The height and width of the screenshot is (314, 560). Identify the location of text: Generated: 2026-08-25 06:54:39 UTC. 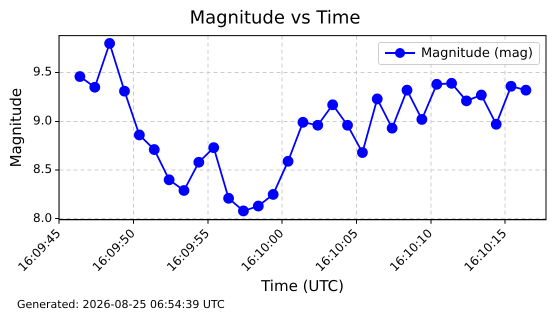
(121, 304).